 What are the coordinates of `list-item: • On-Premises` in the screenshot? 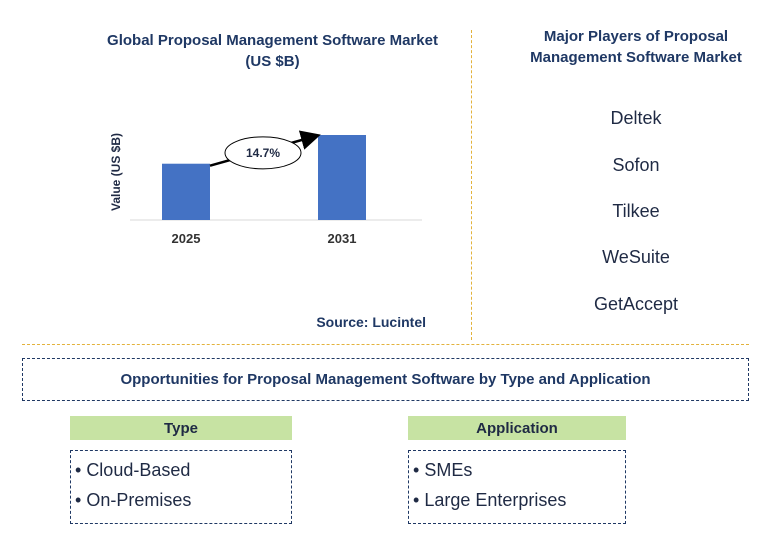 It's located at (133, 500).